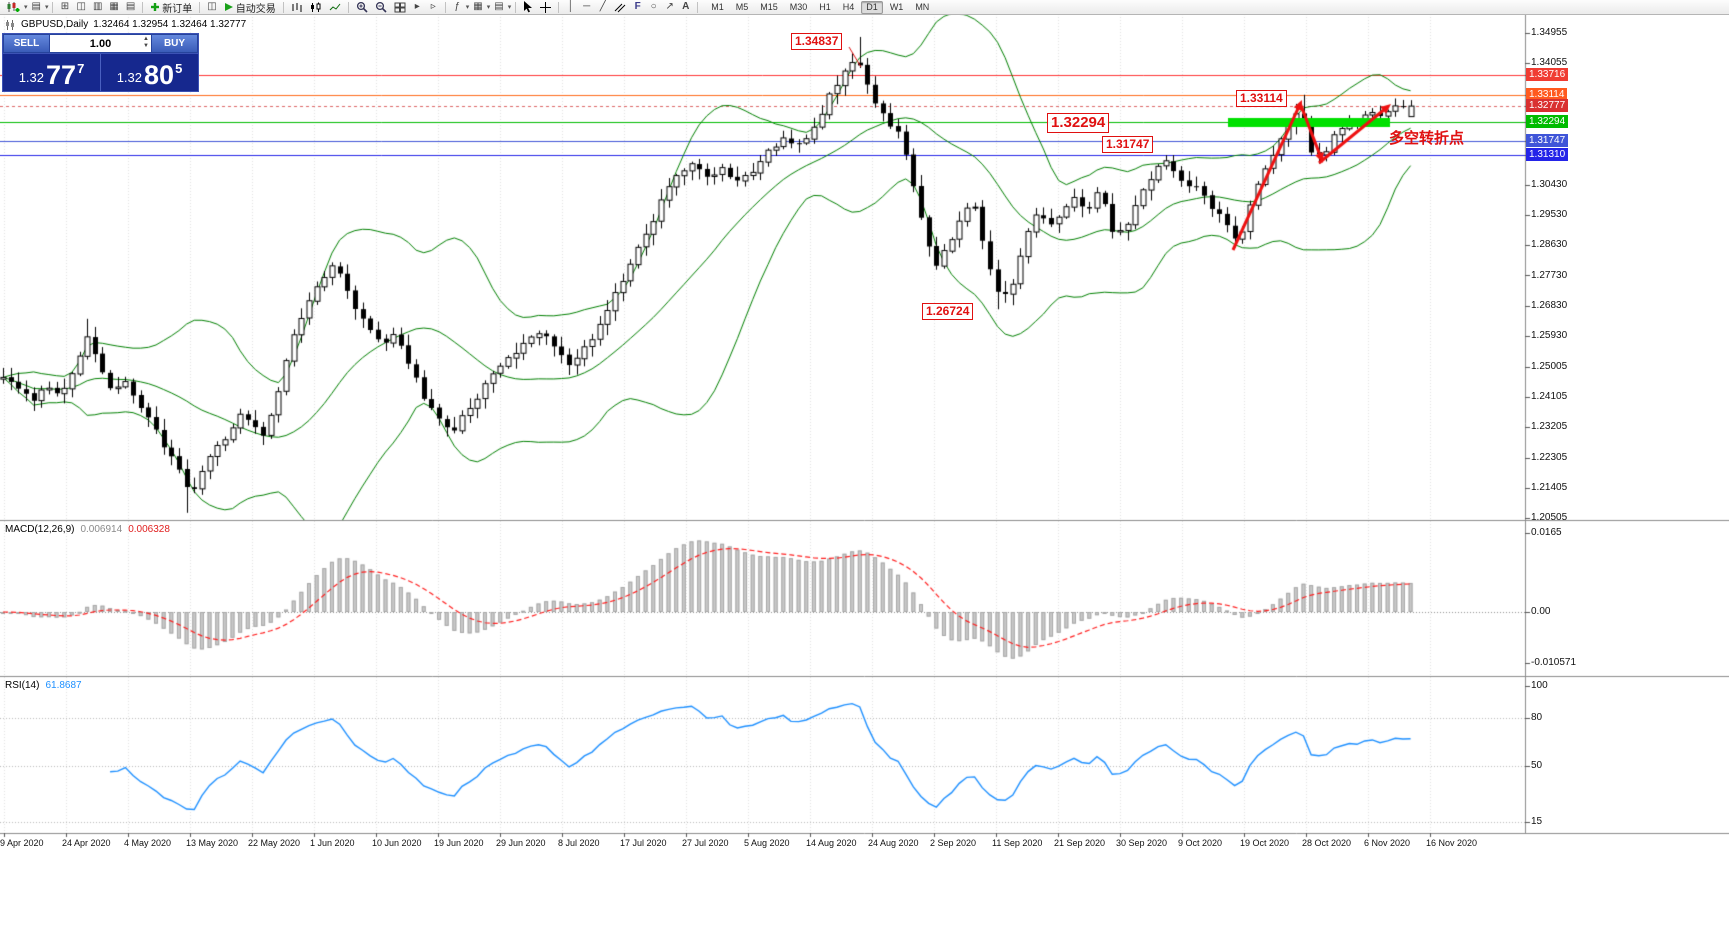  Describe the element at coordinates (13, 7) in the screenshot. I see `new-chart-icon` at that location.